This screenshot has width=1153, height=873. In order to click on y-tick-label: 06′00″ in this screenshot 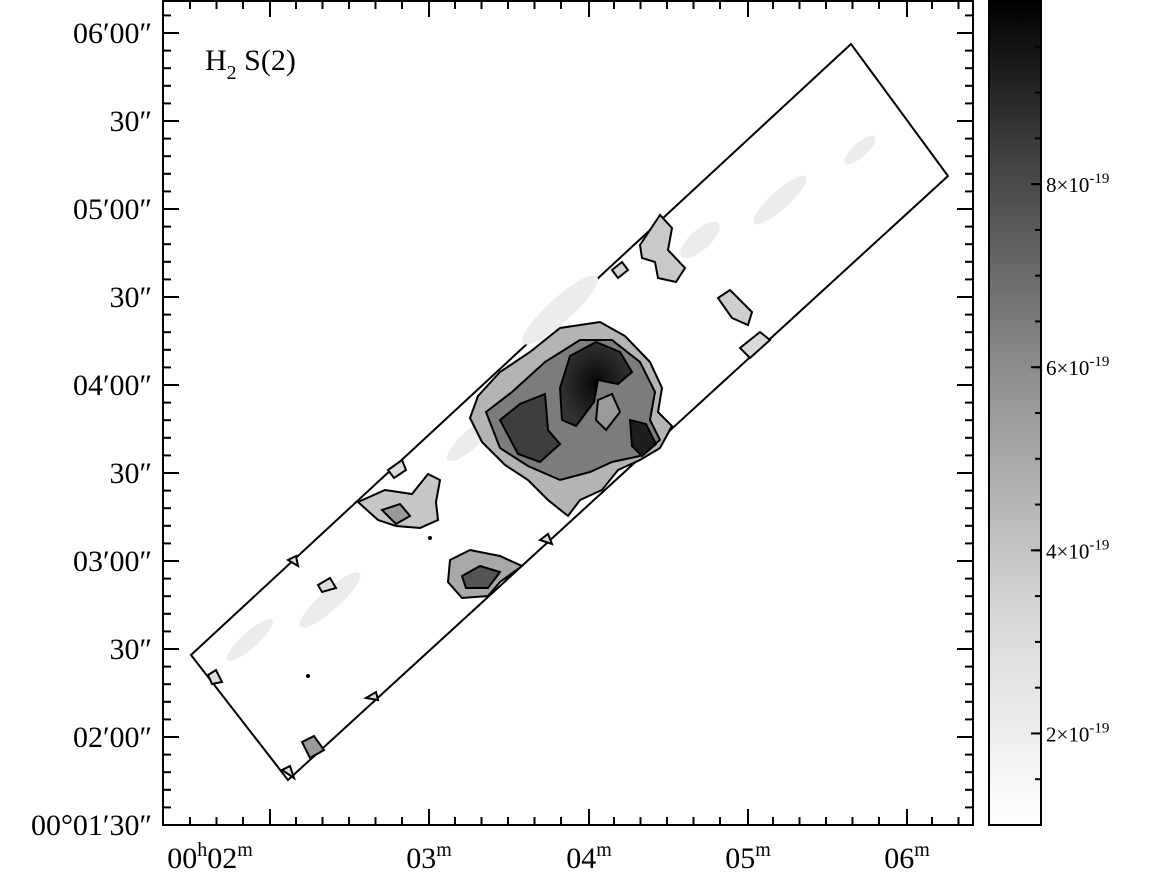, I will do `click(112, 33)`.